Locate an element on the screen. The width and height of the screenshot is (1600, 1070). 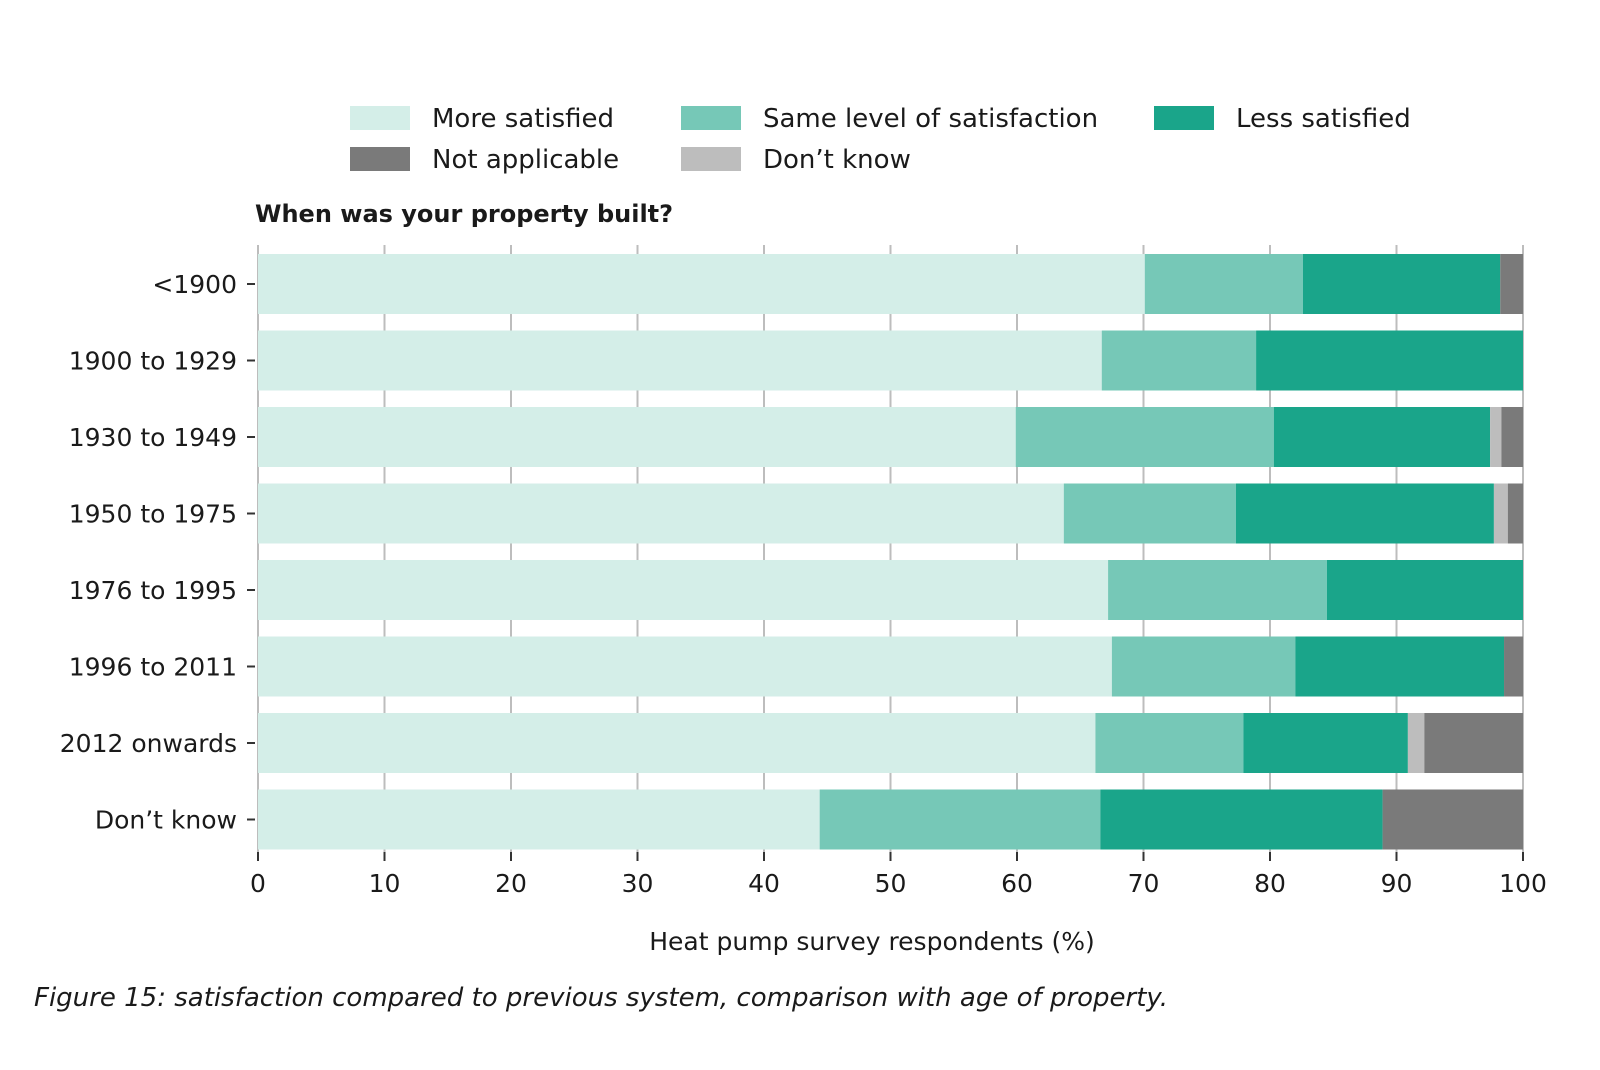
bar-1996-to-2011-not-applicable is located at coordinates (1513, 666).